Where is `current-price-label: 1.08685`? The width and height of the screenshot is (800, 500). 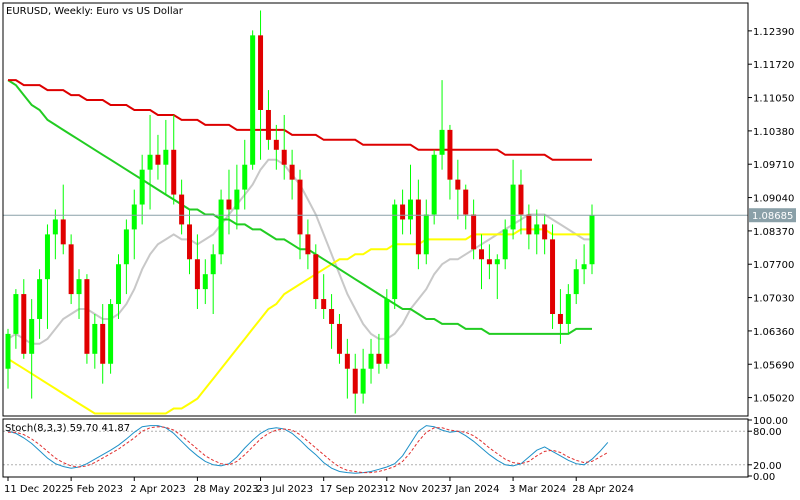 current-price-label: 1.08685 is located at coordinates (772, 216).